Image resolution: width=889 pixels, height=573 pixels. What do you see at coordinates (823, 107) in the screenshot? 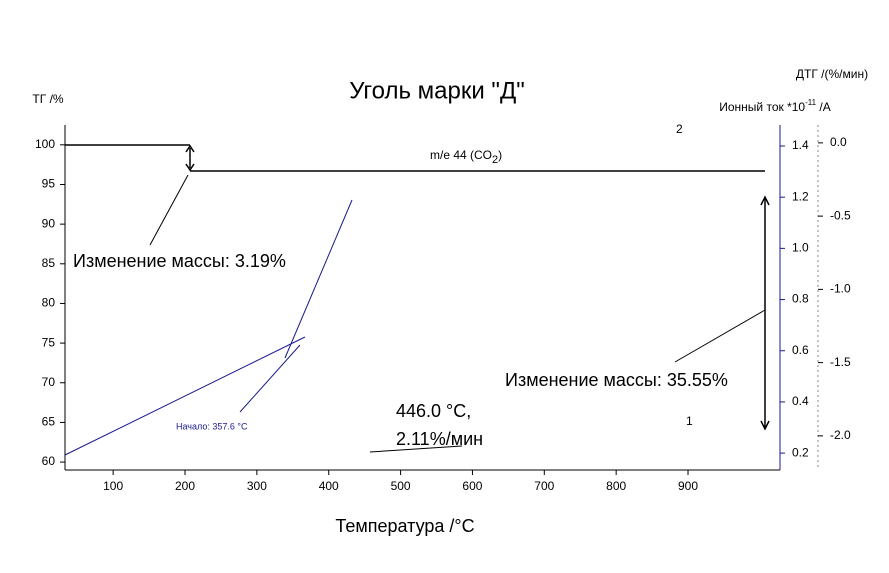
I see `y2-label-suffix: /A` at bounding box center [823, 107].